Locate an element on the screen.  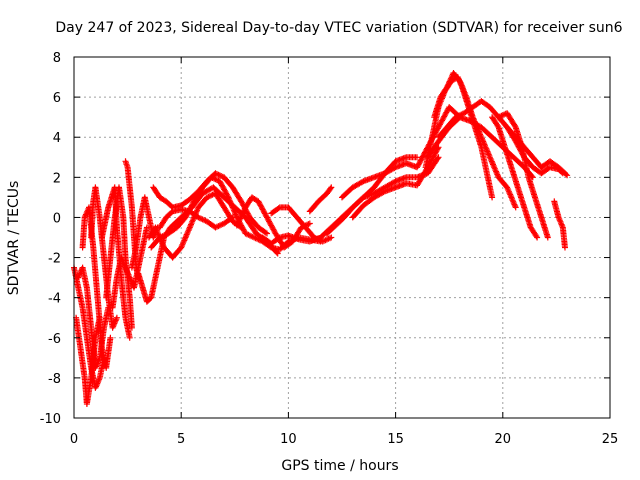
y-tick-label: -2 is located at coordinates (54, 259).